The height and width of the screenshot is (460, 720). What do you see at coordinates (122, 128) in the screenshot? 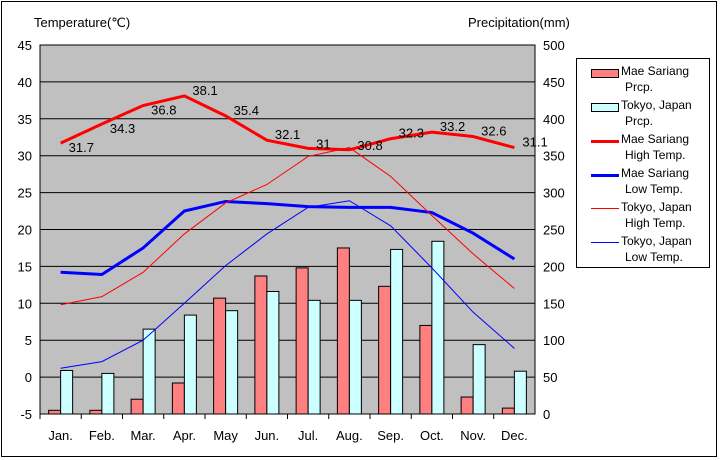
I see `data-label: 34.3` at bounding box center [122, 128].